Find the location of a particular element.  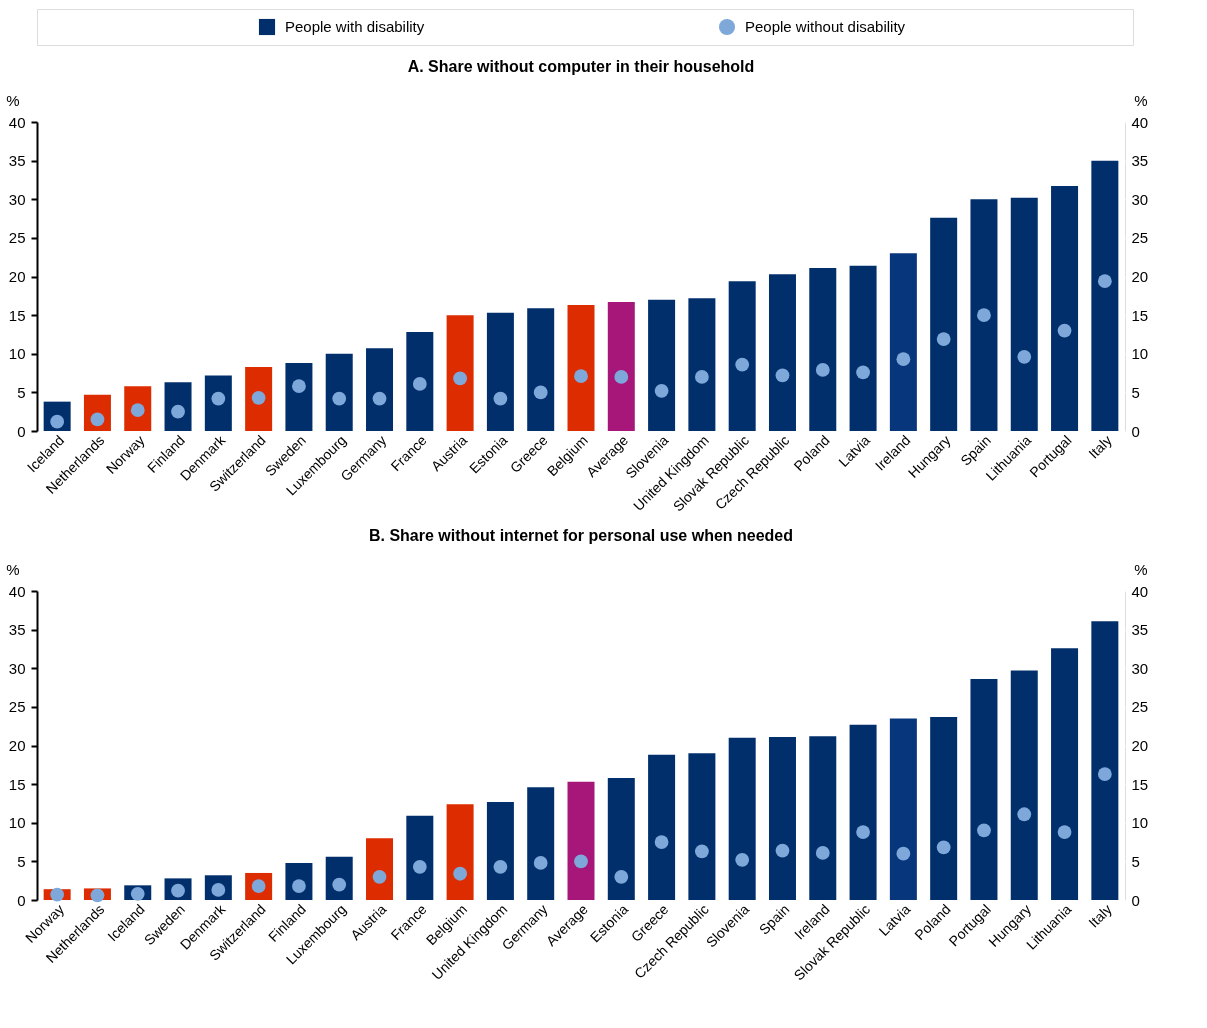

legend-label: People with disability is located at coordinates (355, 26).